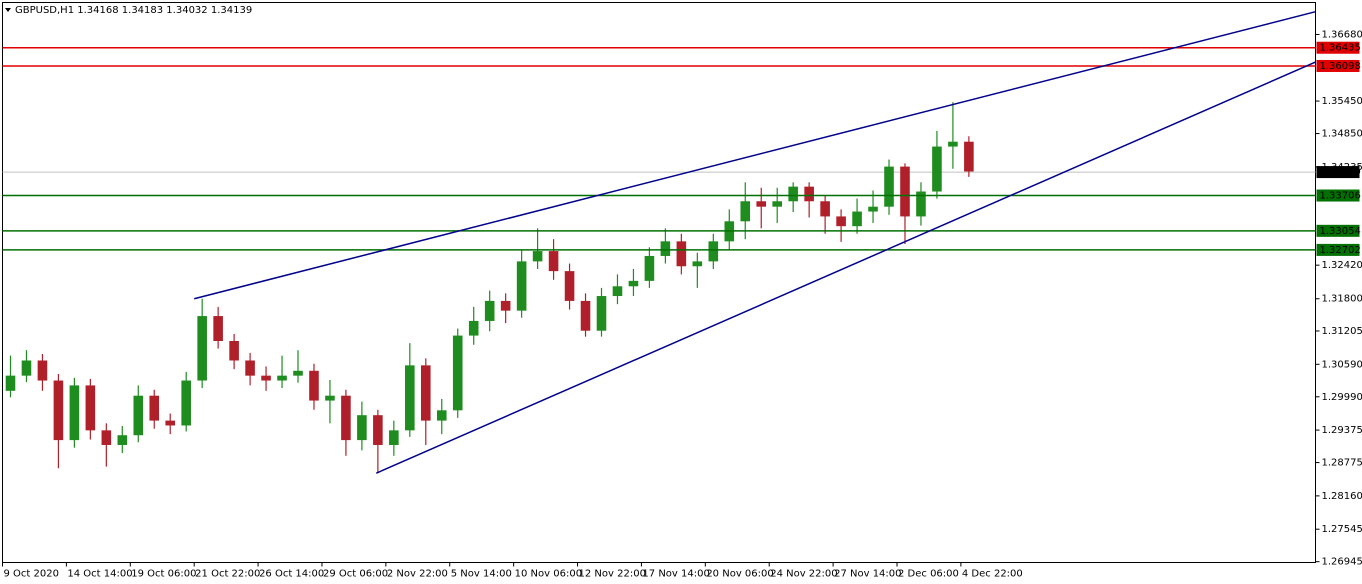 The image size is (1362, 584). What do you see at coordinates (1342, 299) in the screenshot?
I see `y-tick-label: 1.31800` at bounding box center [1342, 299].